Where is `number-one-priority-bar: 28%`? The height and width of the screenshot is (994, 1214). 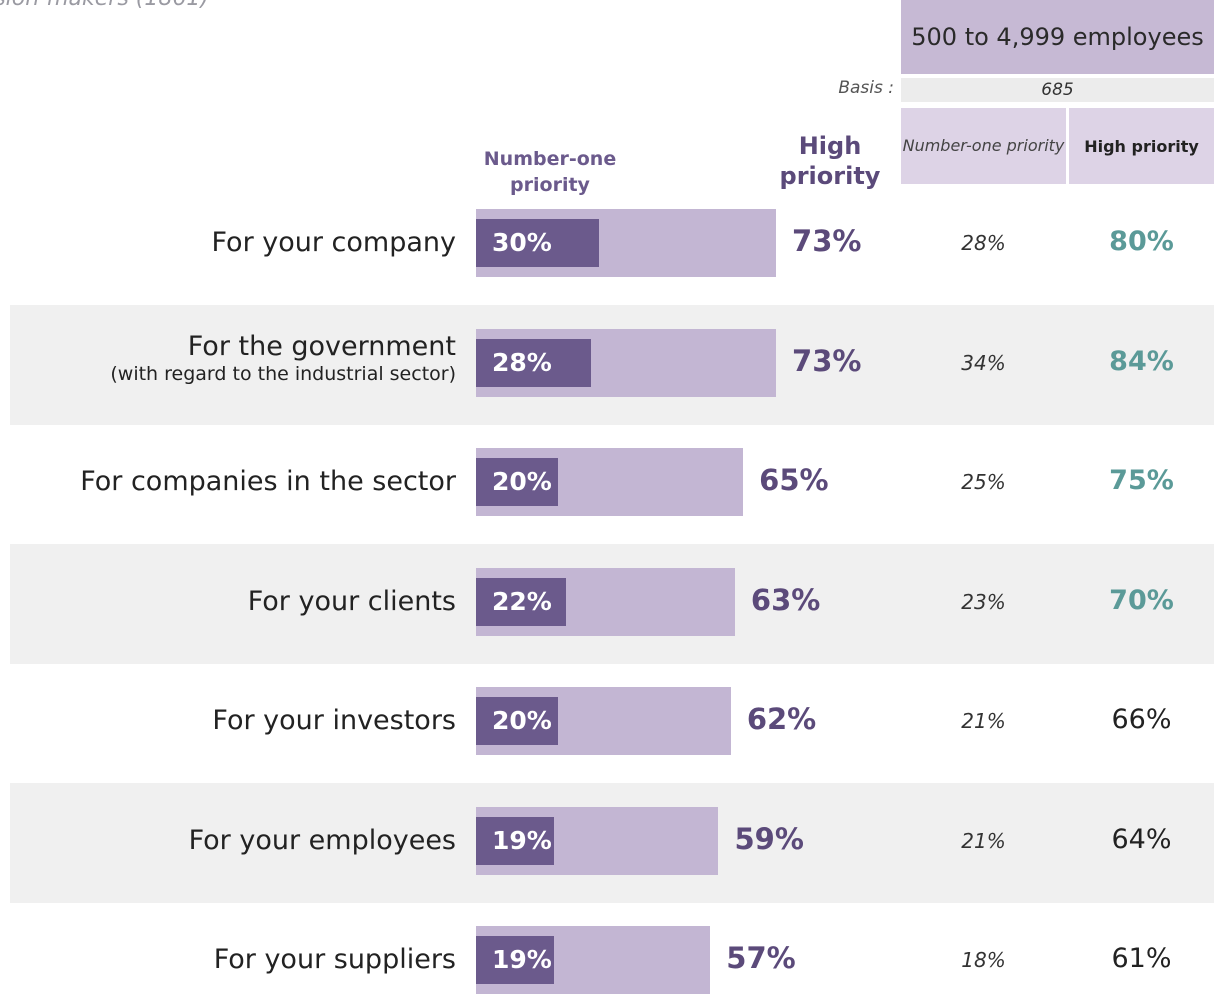
number-one-priority-bar: 28% is located at coordinates (534, 362).